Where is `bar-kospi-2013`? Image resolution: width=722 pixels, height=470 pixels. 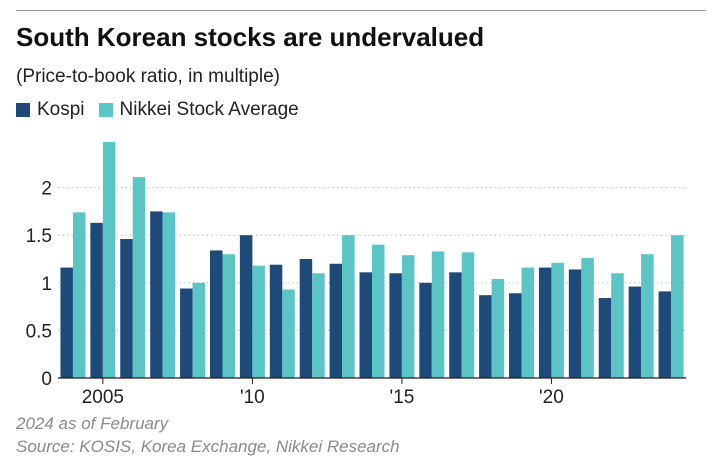
bar-kospi-2013 is located at coordinates (336, 320).